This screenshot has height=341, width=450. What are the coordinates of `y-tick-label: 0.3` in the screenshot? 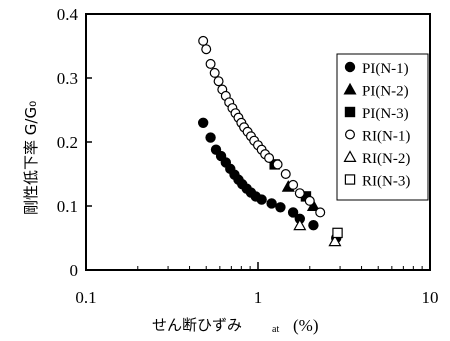 It's located at (67, 78).